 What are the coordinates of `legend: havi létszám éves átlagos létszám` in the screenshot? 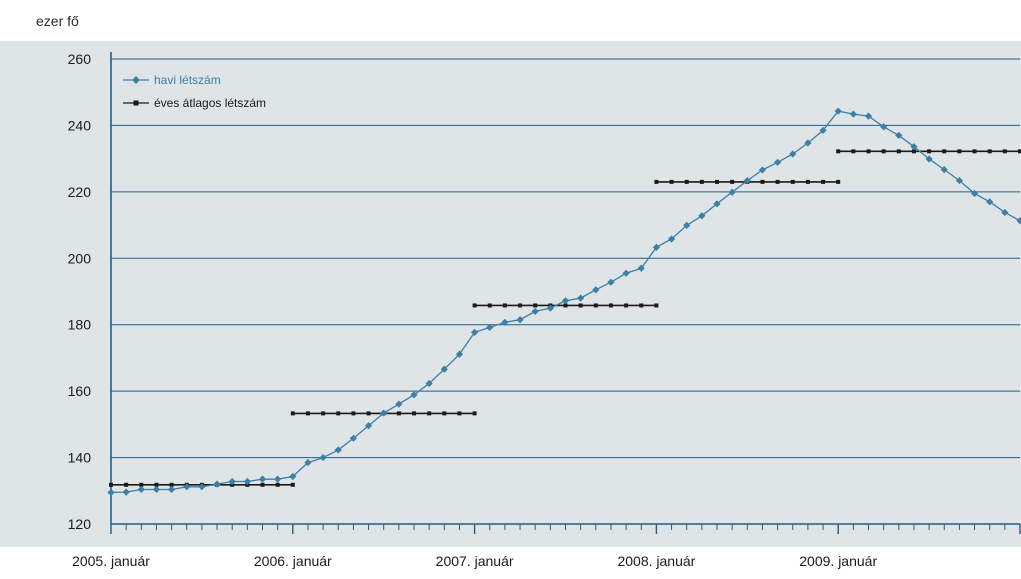 It's located at (194, 91).